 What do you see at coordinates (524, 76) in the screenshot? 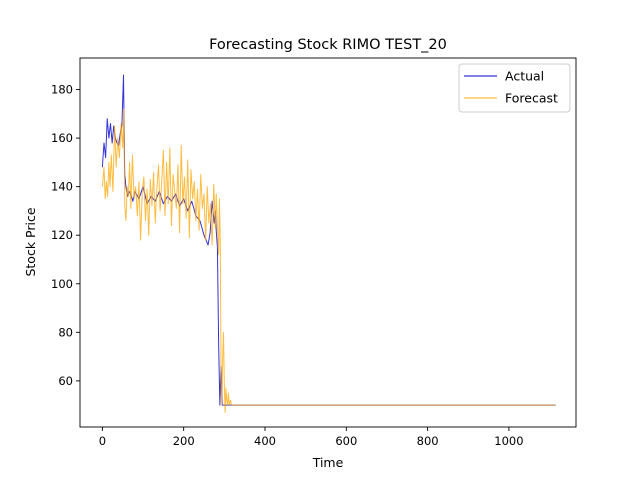
I see `legend-label-actual: Actual` at bounding box center [524, 76].